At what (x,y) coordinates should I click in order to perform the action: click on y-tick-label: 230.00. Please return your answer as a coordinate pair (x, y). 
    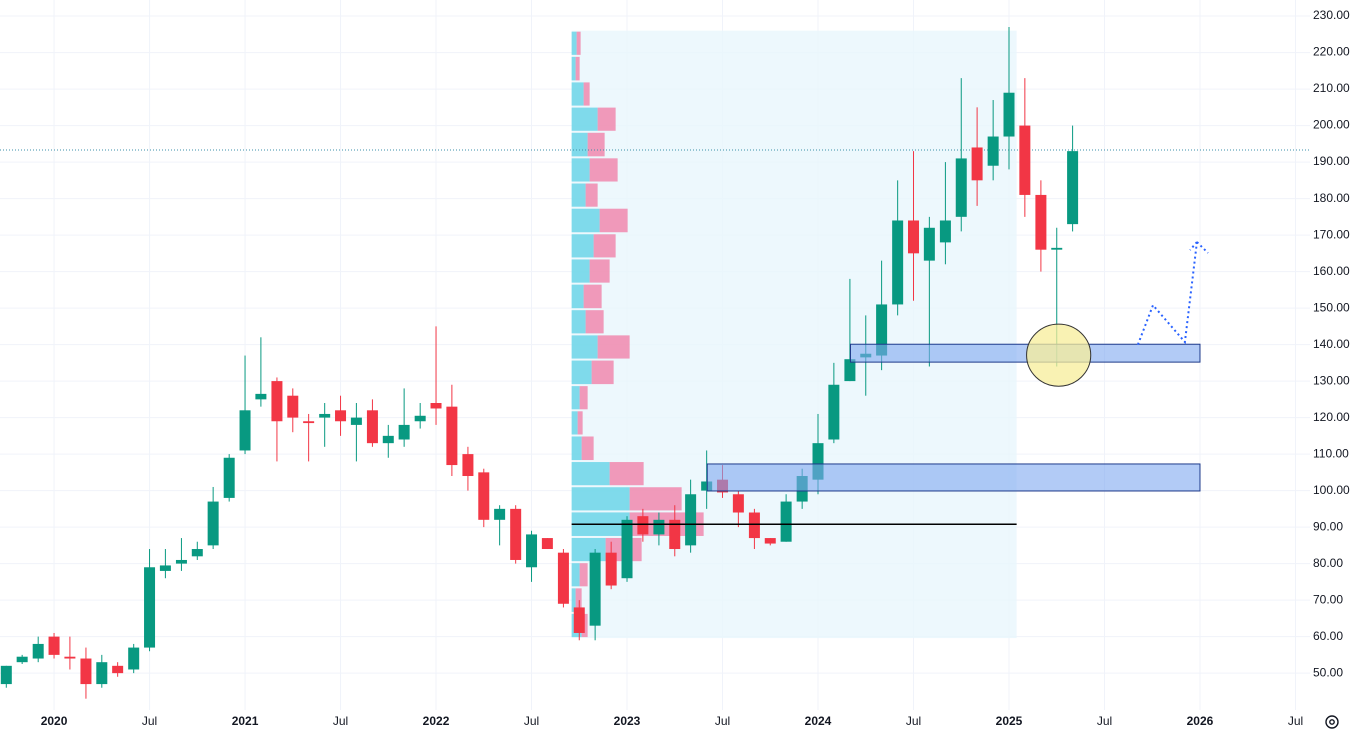
    Looking at the image, I should click on (1331, 15).